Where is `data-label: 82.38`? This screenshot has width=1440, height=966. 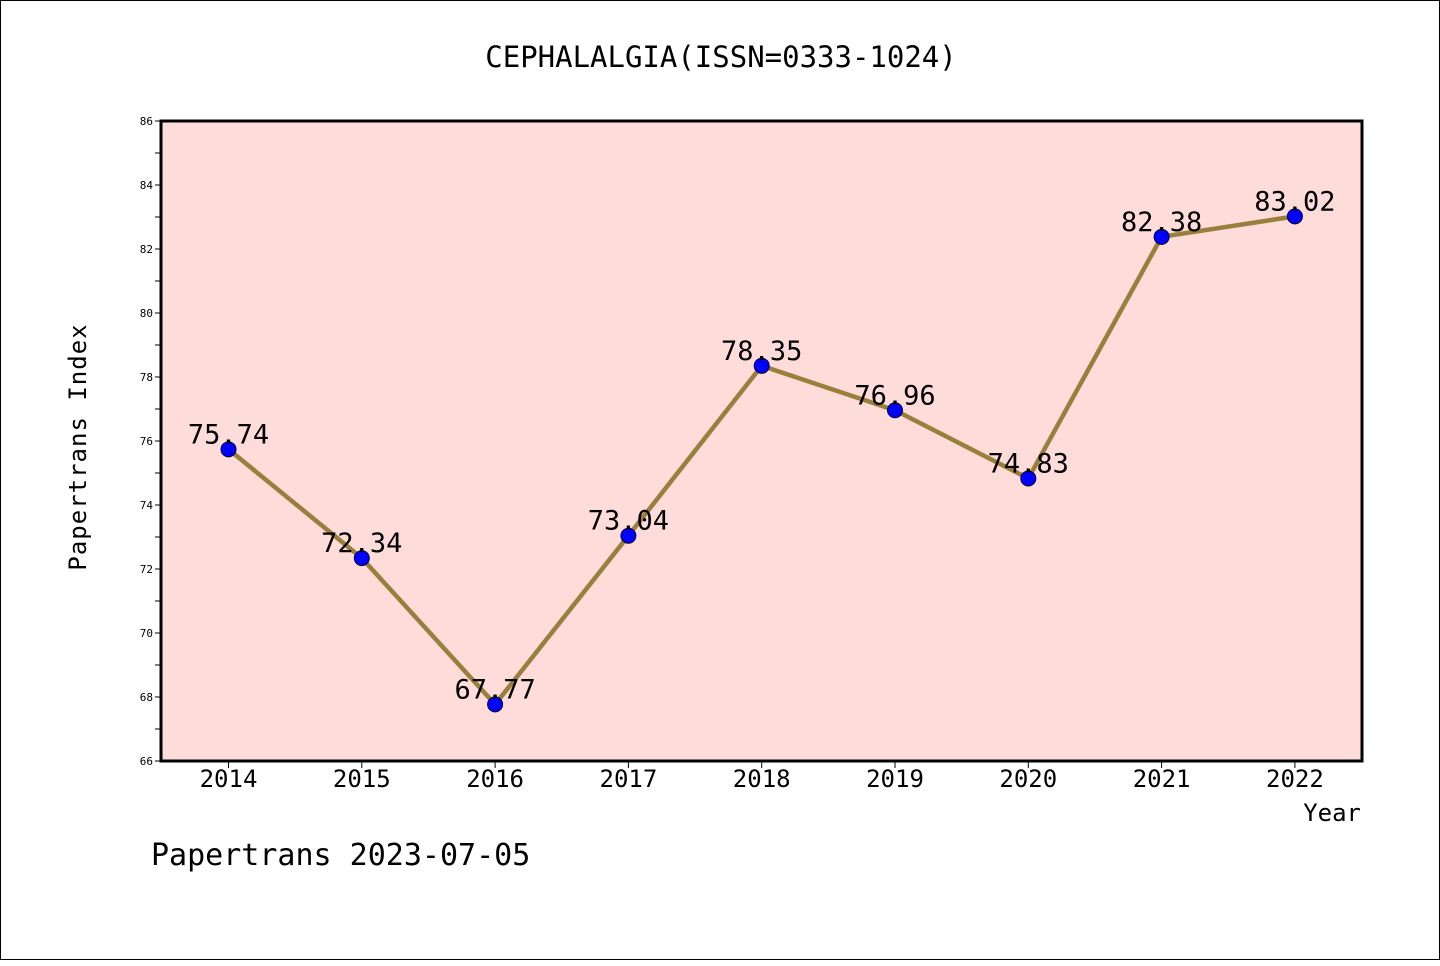 data-label: 82.38 is located at coordinates (1161, 222).